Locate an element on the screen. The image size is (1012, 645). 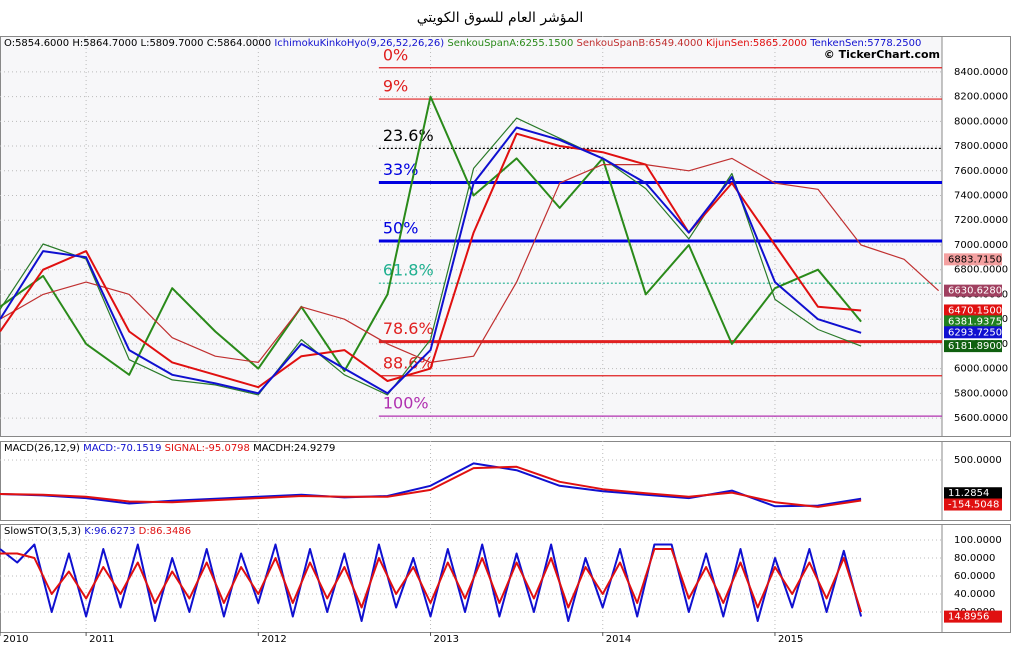
panel-header: SlowSTO(3,5,3) K:96.6273 D:86.3486 is located at coordinates (97, 531).